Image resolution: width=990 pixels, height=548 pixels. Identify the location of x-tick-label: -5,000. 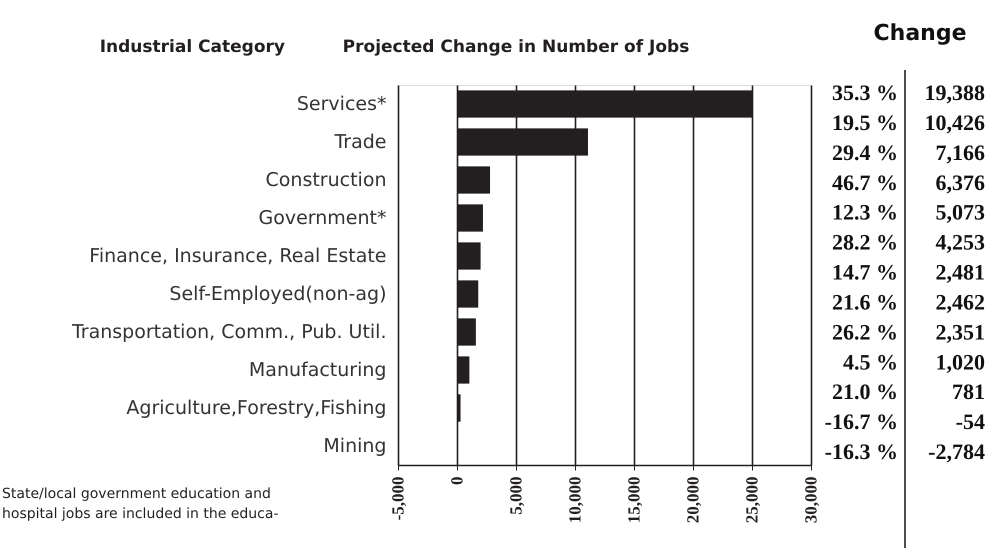
(398, 498).